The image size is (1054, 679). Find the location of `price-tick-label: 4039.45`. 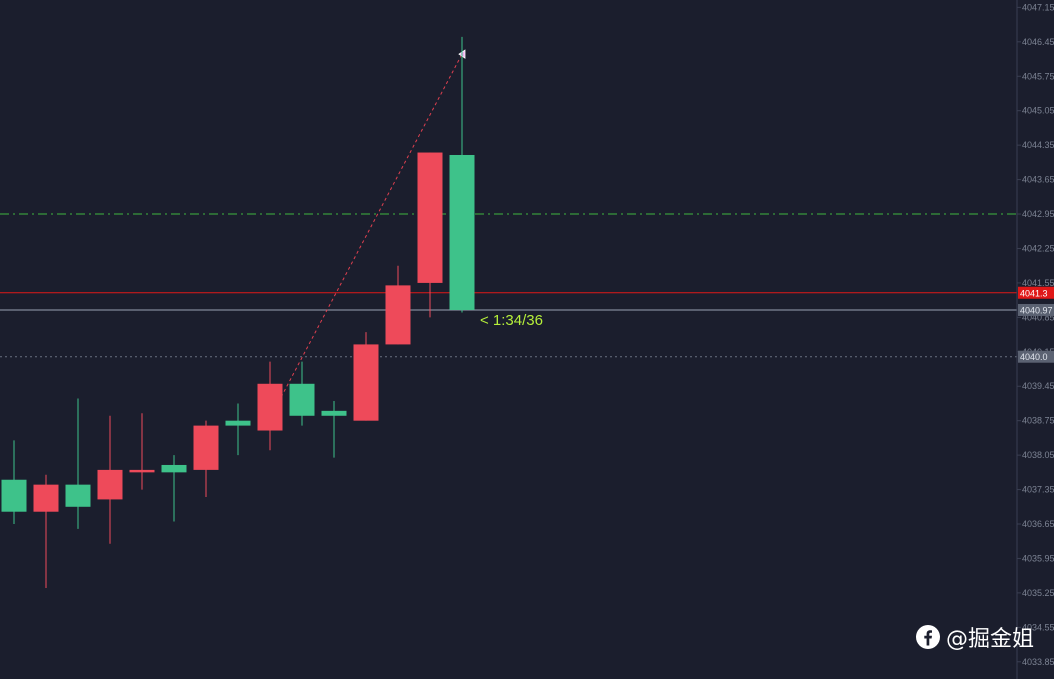

price-tick-label: 4039.45 is located at coordinates (1038, 386).